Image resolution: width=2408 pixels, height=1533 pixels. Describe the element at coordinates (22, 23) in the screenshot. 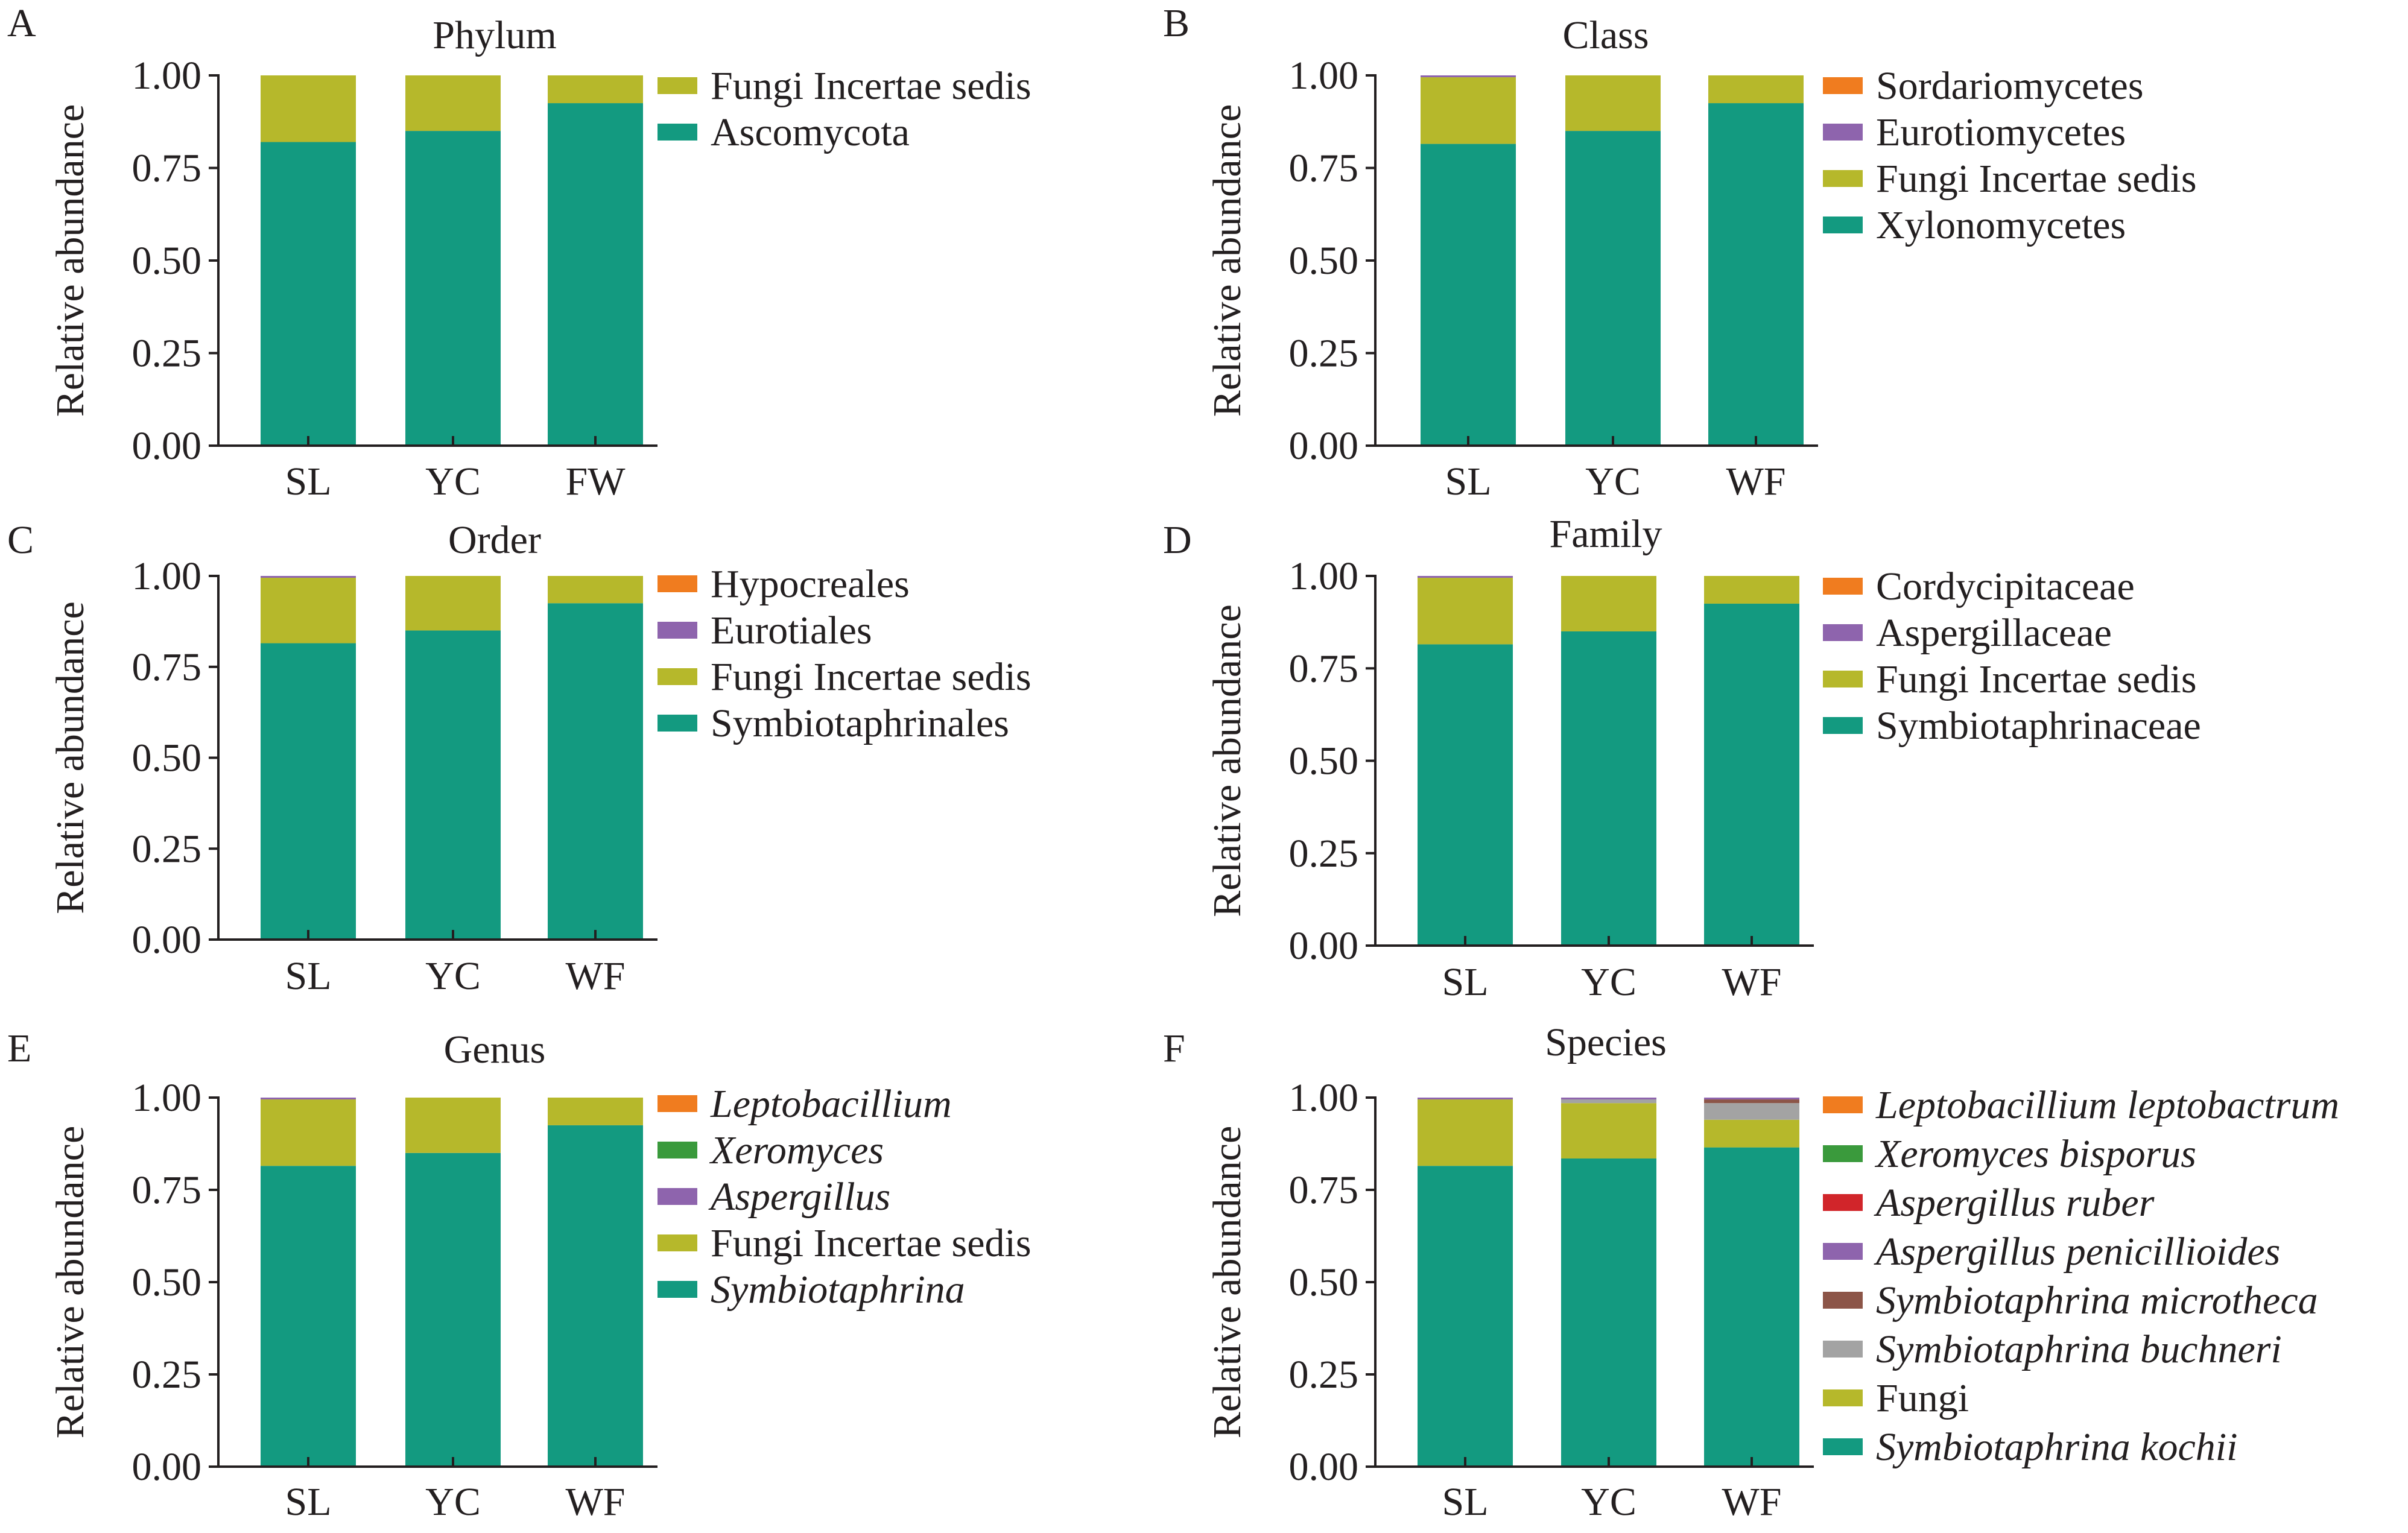

I see `panel-letter: A` at that location.